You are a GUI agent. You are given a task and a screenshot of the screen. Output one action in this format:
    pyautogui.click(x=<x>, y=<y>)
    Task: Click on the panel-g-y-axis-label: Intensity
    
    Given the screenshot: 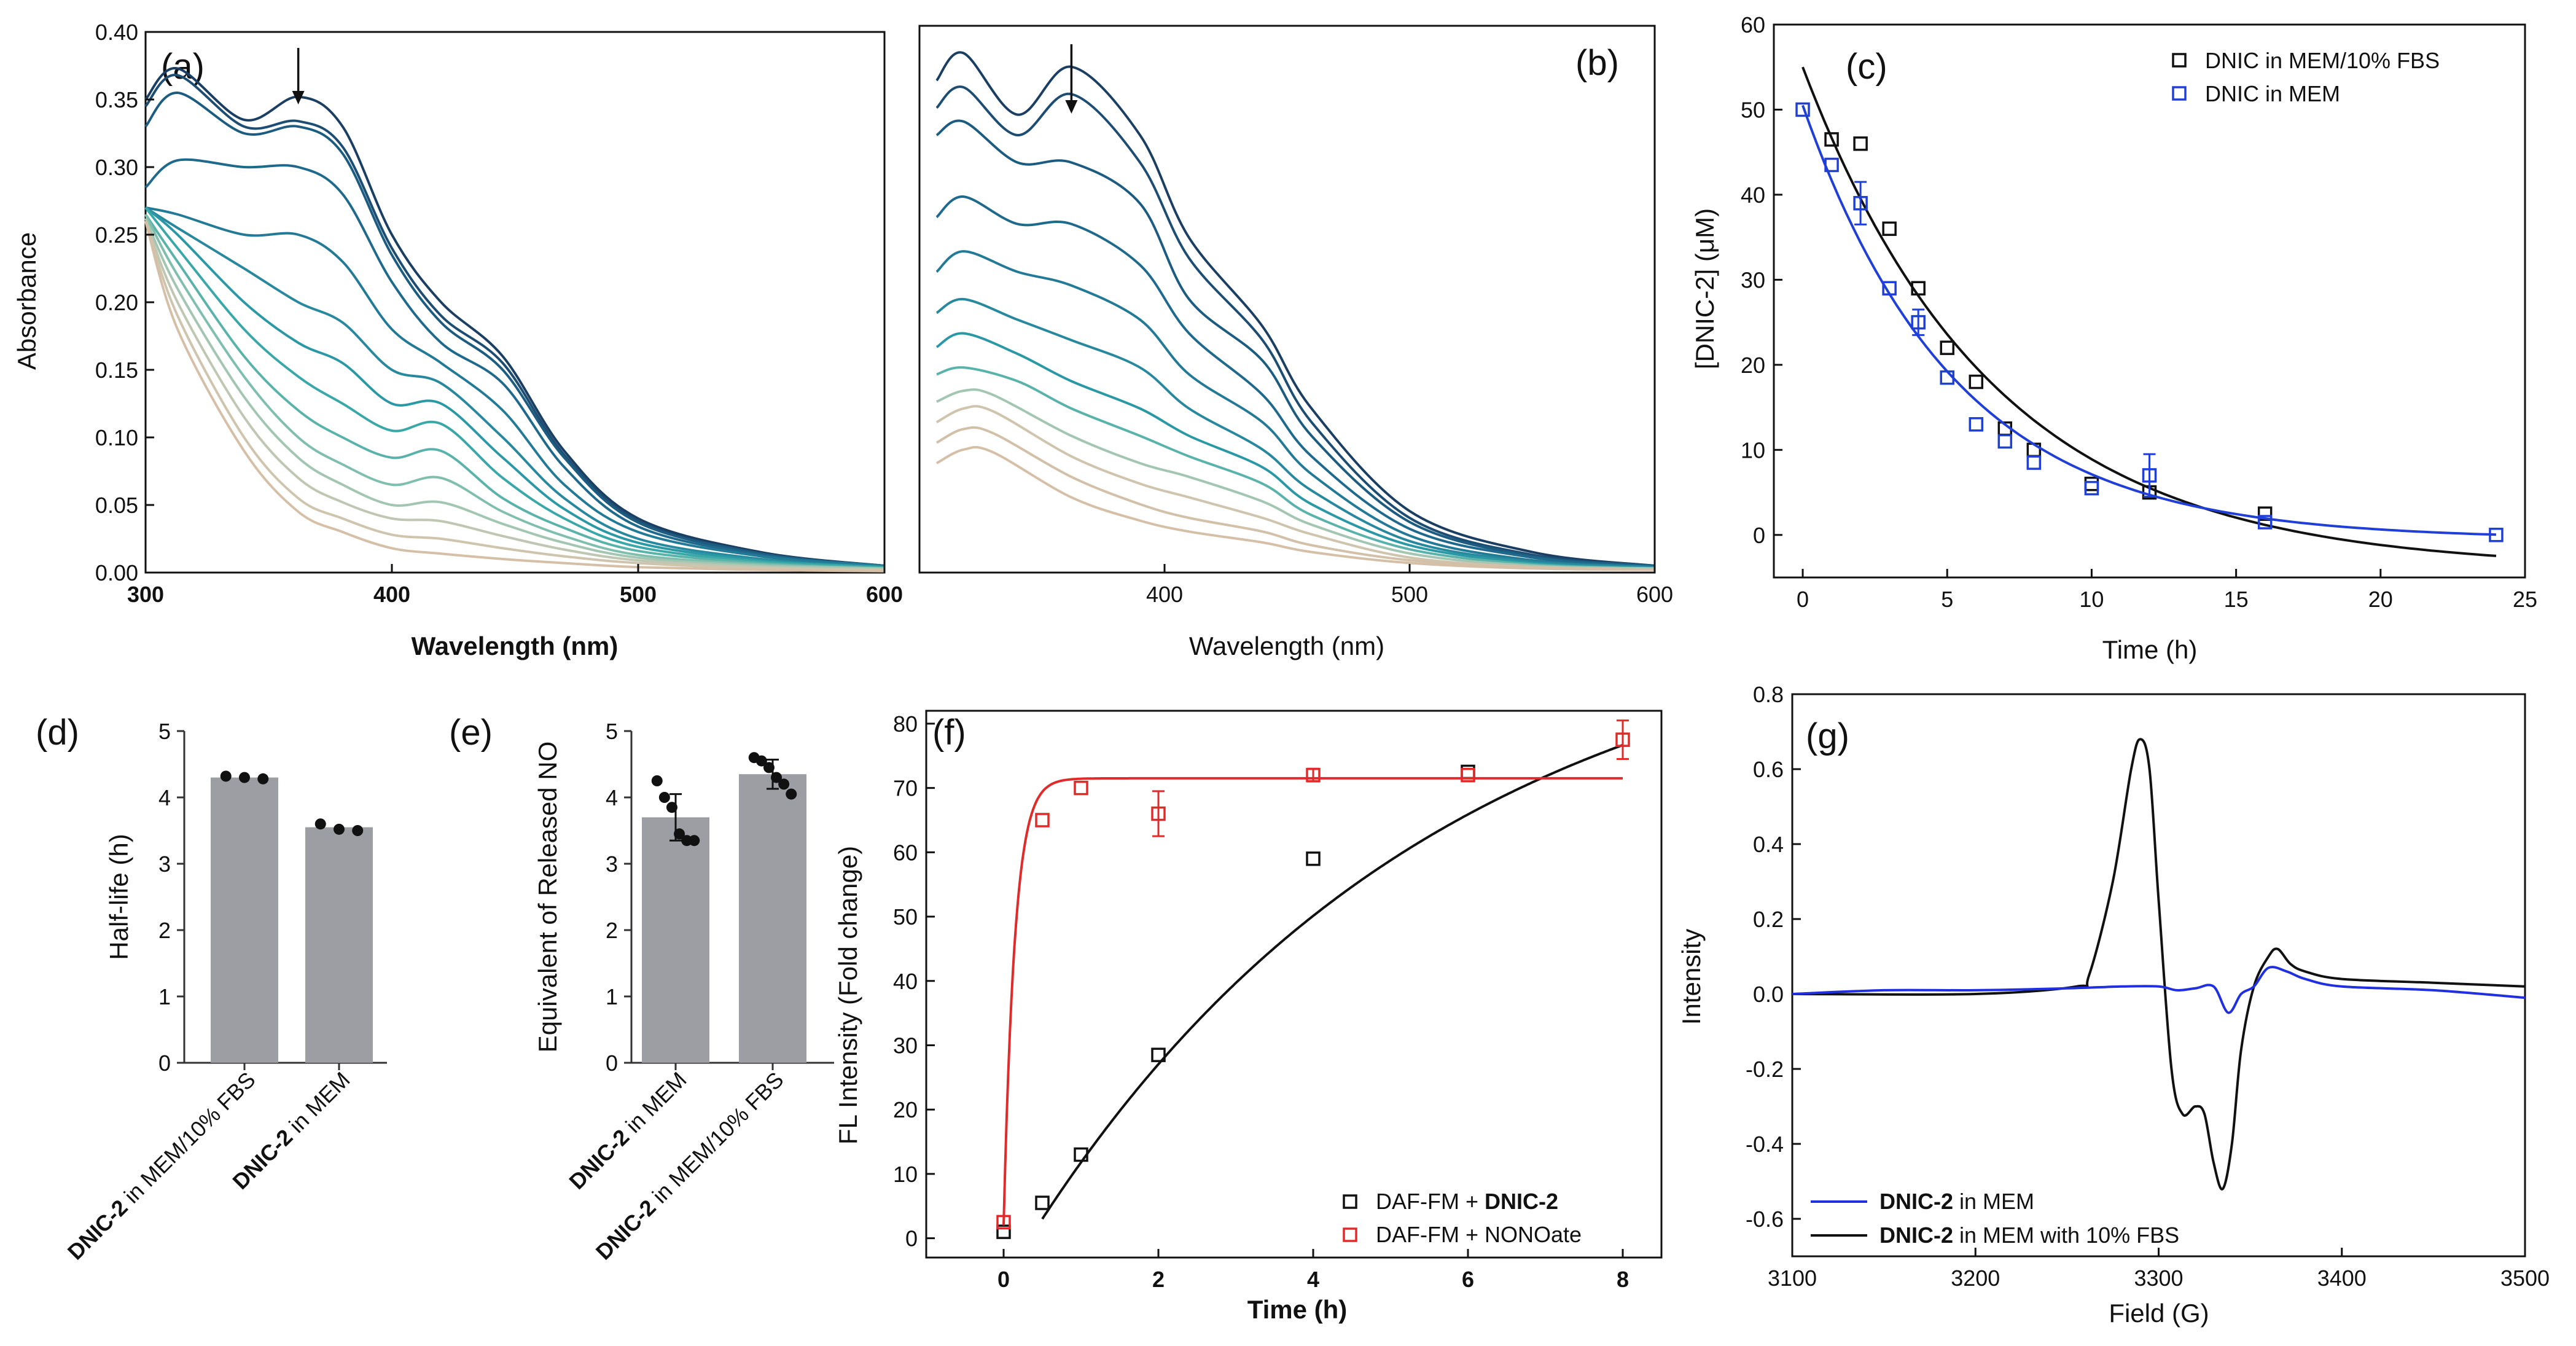 What is the action you would take?
    pyautogui.click(x=1691, y=977)
    